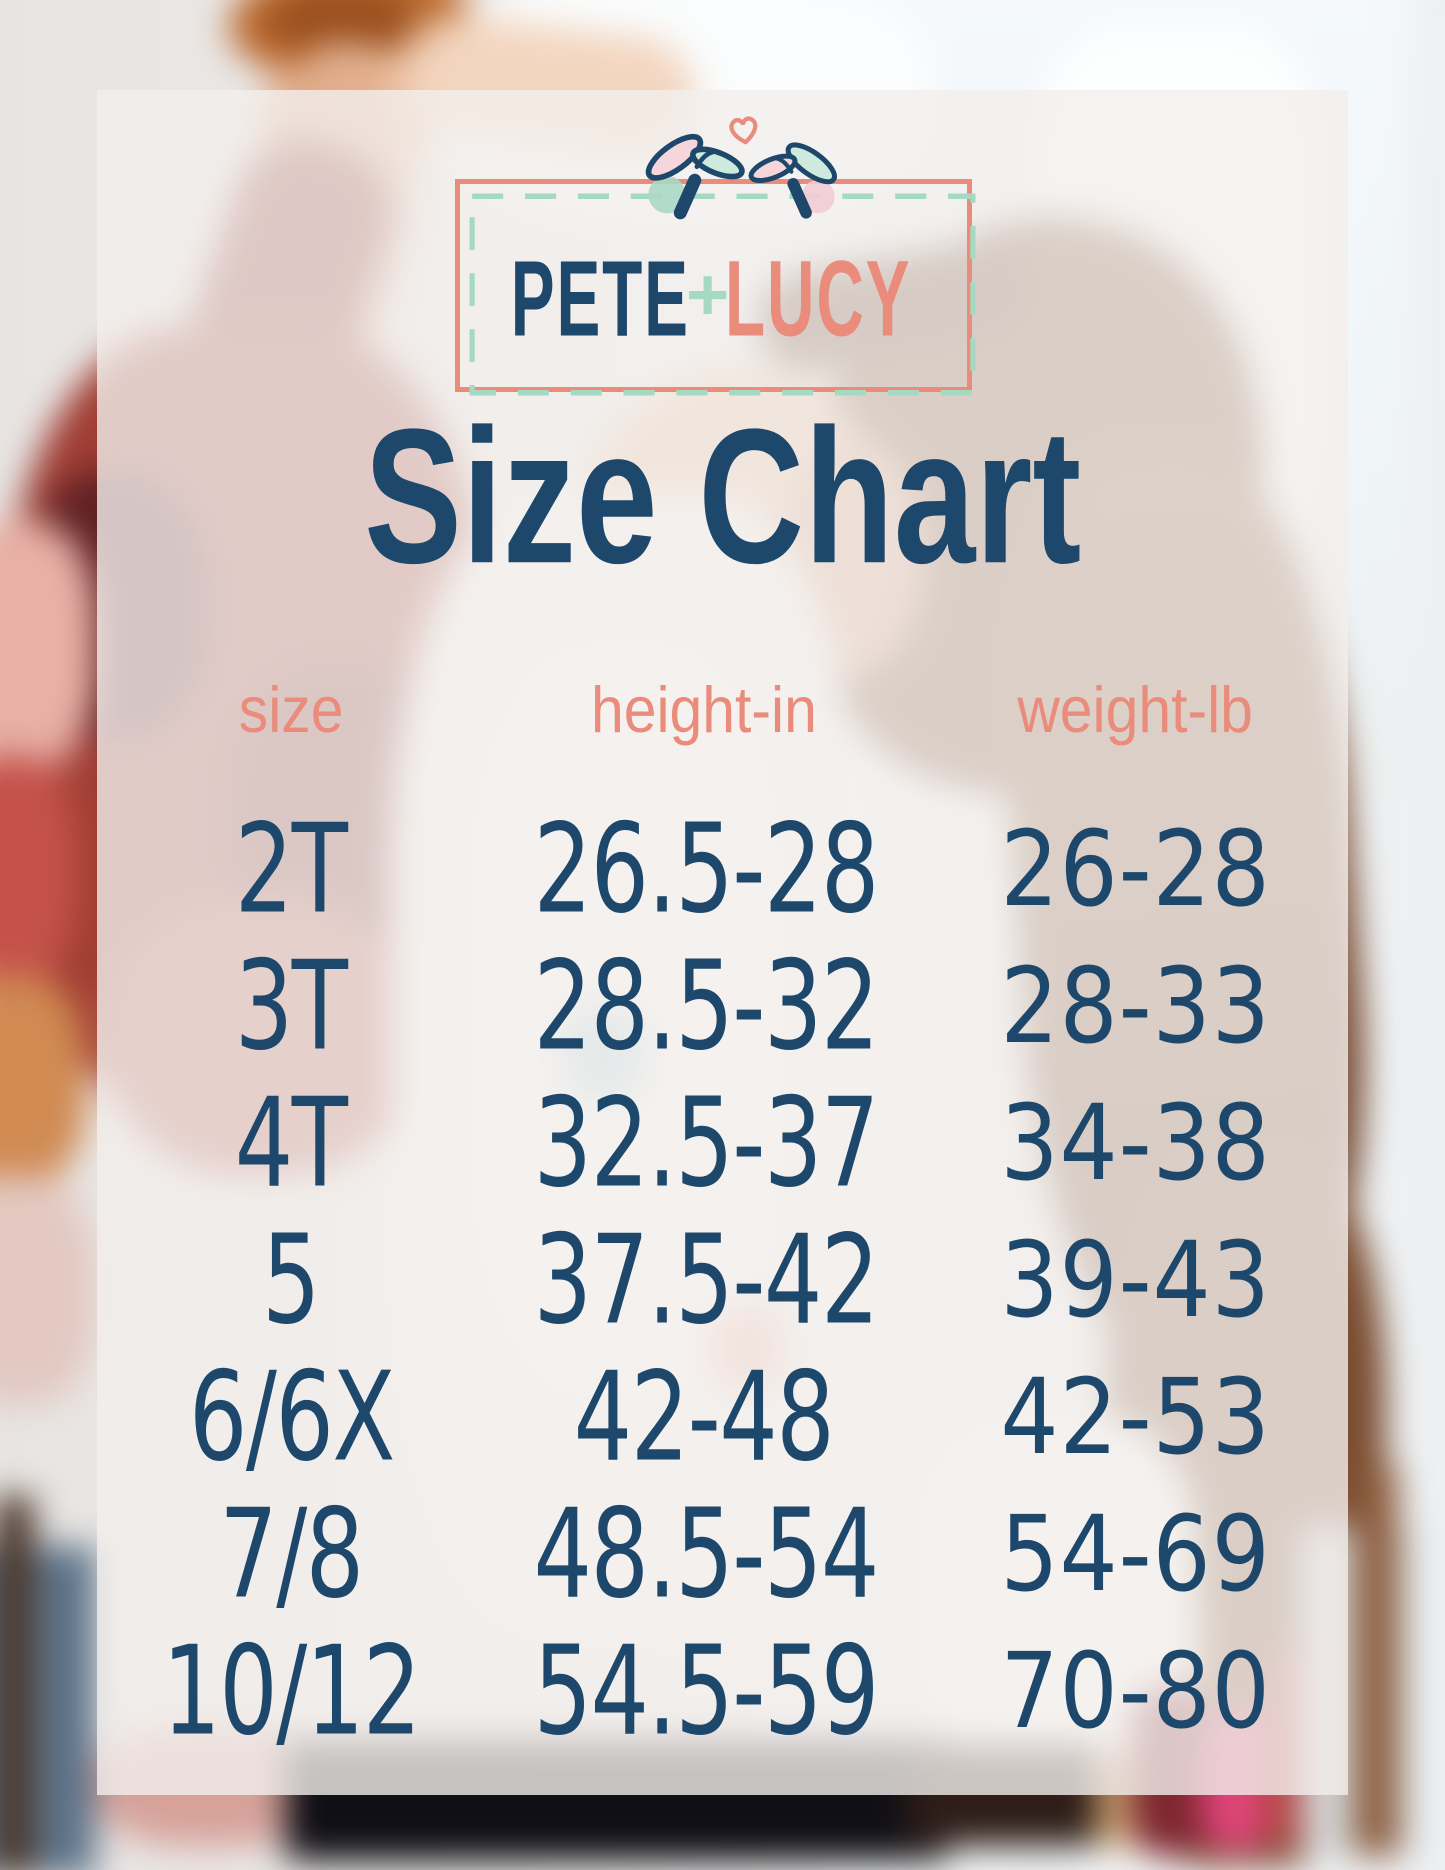  I want to click on weight-value: 54-69, so click(1135, 1553).